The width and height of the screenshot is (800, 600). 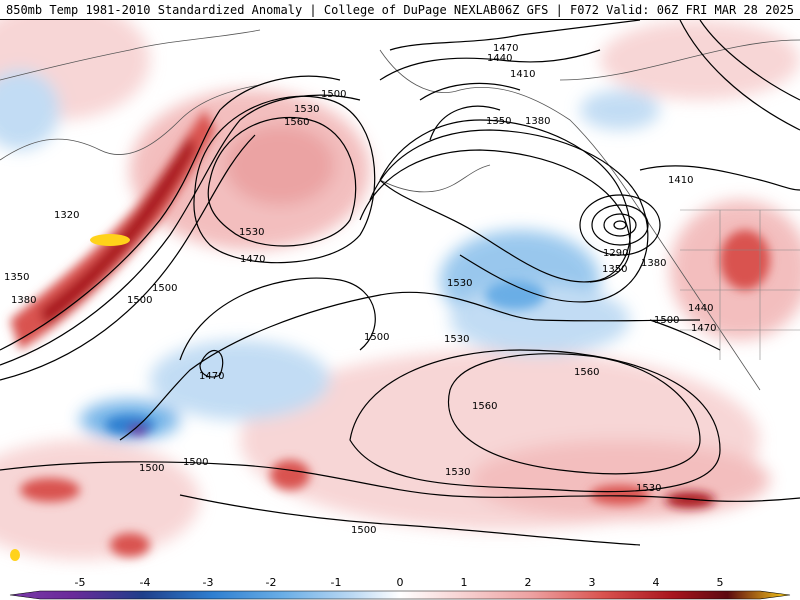 I want to click on colorbar-label: -5, so click(x=80, y=582).